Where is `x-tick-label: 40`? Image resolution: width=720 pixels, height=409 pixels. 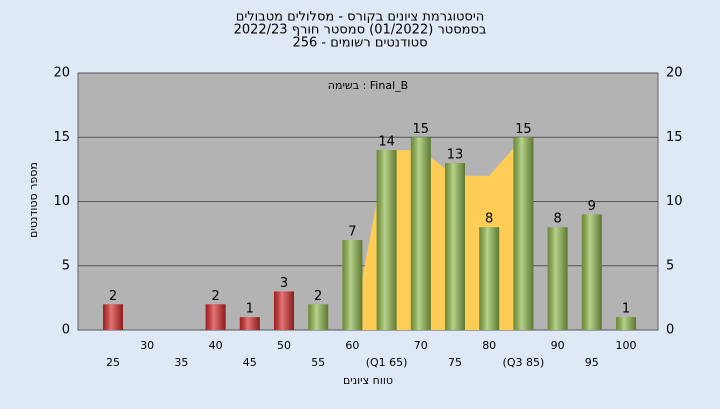 x-tick-label: 40 is located at coordinates (216, 345).